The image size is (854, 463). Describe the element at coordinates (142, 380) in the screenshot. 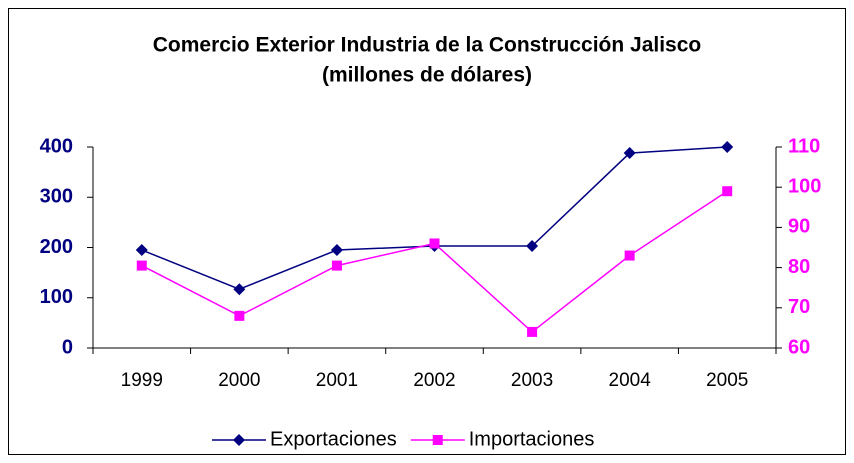

I see `x-tick-label: 1999` at that location.